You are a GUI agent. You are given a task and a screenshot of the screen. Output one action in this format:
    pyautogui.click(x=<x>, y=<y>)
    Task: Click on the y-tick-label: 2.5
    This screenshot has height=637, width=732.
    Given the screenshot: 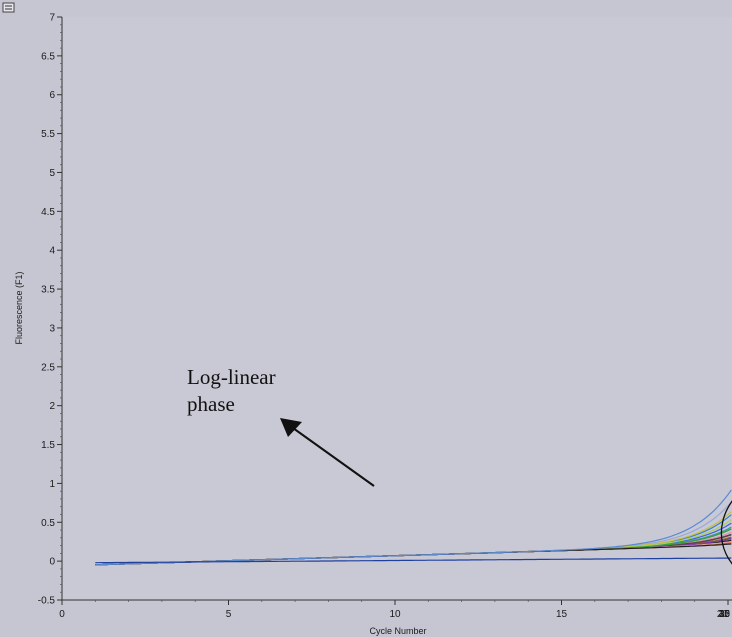 What is the action you would take?
    pyautogui.click(x=48, y=367)
    